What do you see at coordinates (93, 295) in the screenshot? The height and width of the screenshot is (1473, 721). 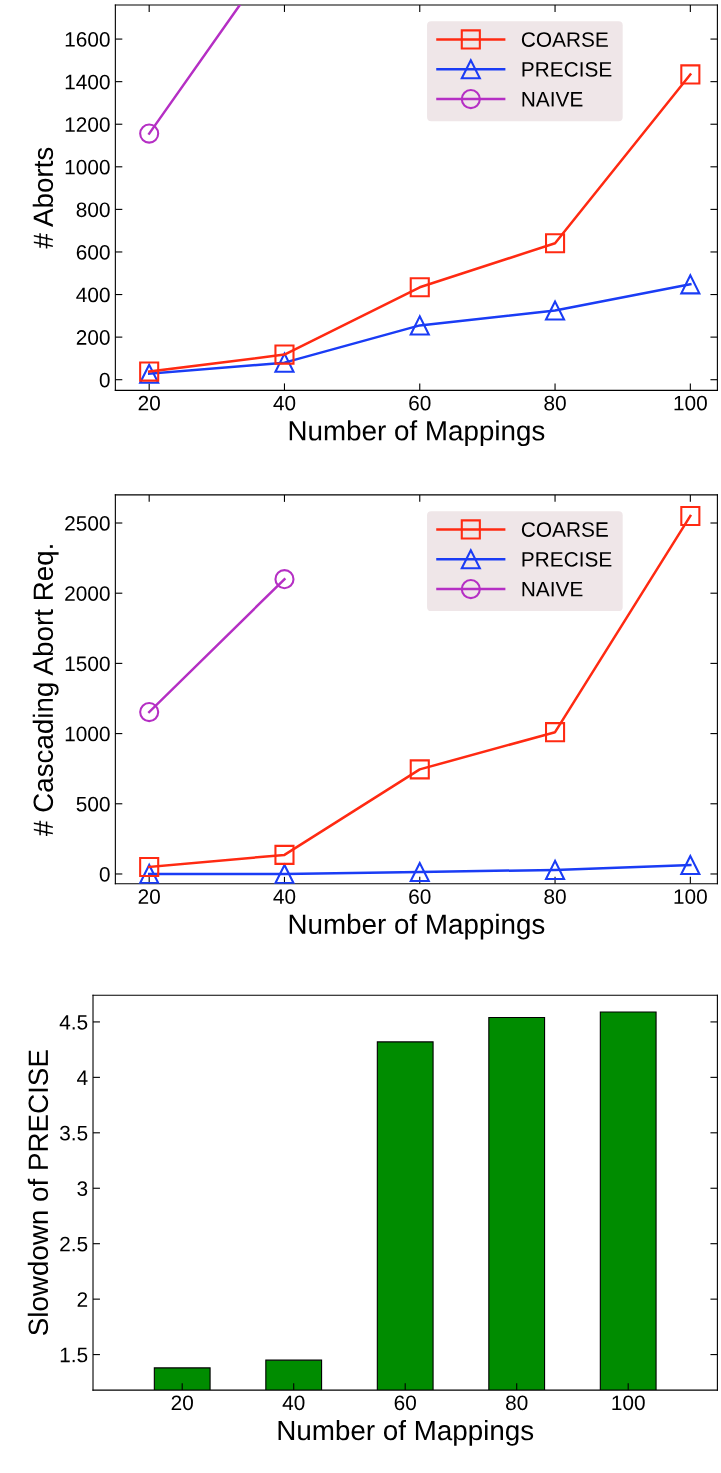 I see `y-tick-label: 400` at bounding box center [93, 295].